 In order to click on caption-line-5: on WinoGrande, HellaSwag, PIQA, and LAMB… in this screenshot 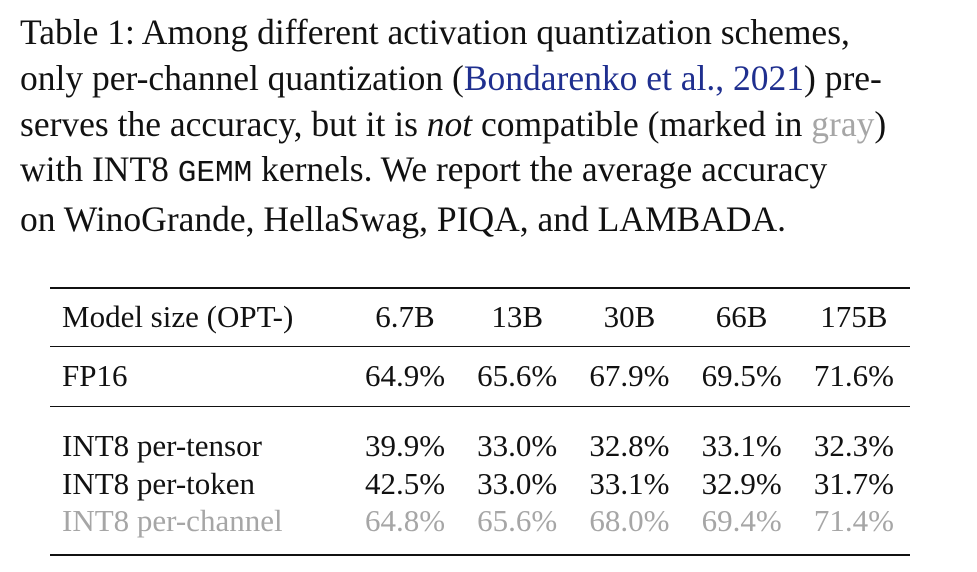, I will do `click(403, 219)`.